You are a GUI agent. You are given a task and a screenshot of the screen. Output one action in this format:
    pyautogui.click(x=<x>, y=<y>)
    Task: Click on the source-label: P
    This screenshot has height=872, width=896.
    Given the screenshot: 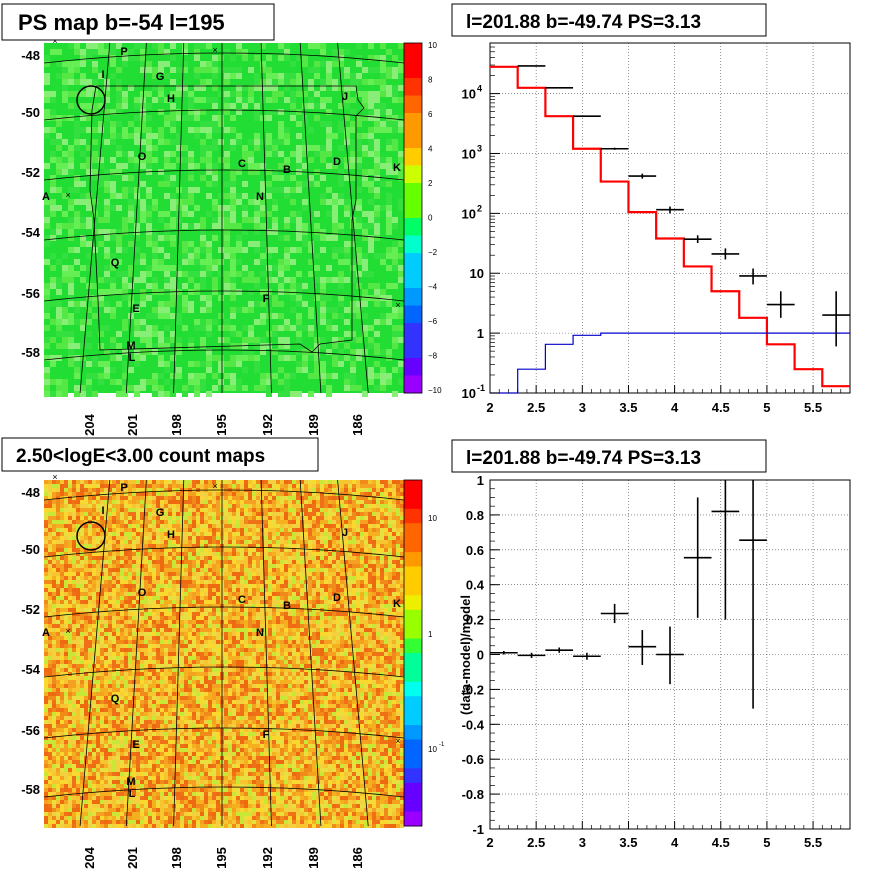 What is the action you would take?
    pyautogui.click(x=123, y=488)
    